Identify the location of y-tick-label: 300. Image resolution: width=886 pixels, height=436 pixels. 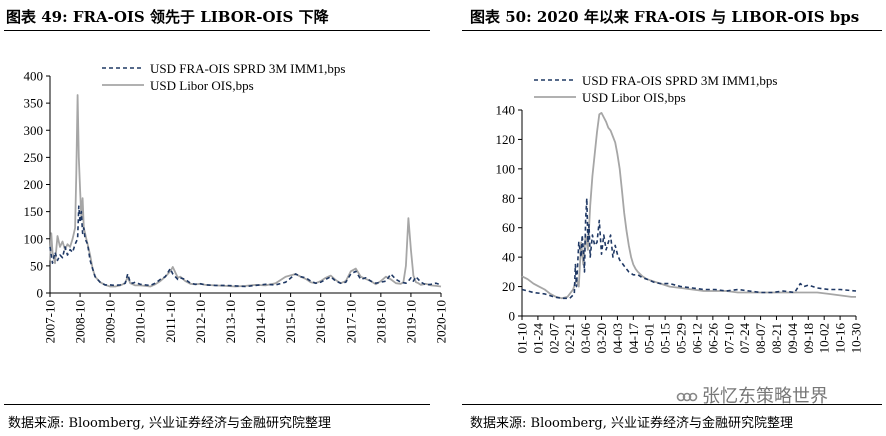
(34, 130).